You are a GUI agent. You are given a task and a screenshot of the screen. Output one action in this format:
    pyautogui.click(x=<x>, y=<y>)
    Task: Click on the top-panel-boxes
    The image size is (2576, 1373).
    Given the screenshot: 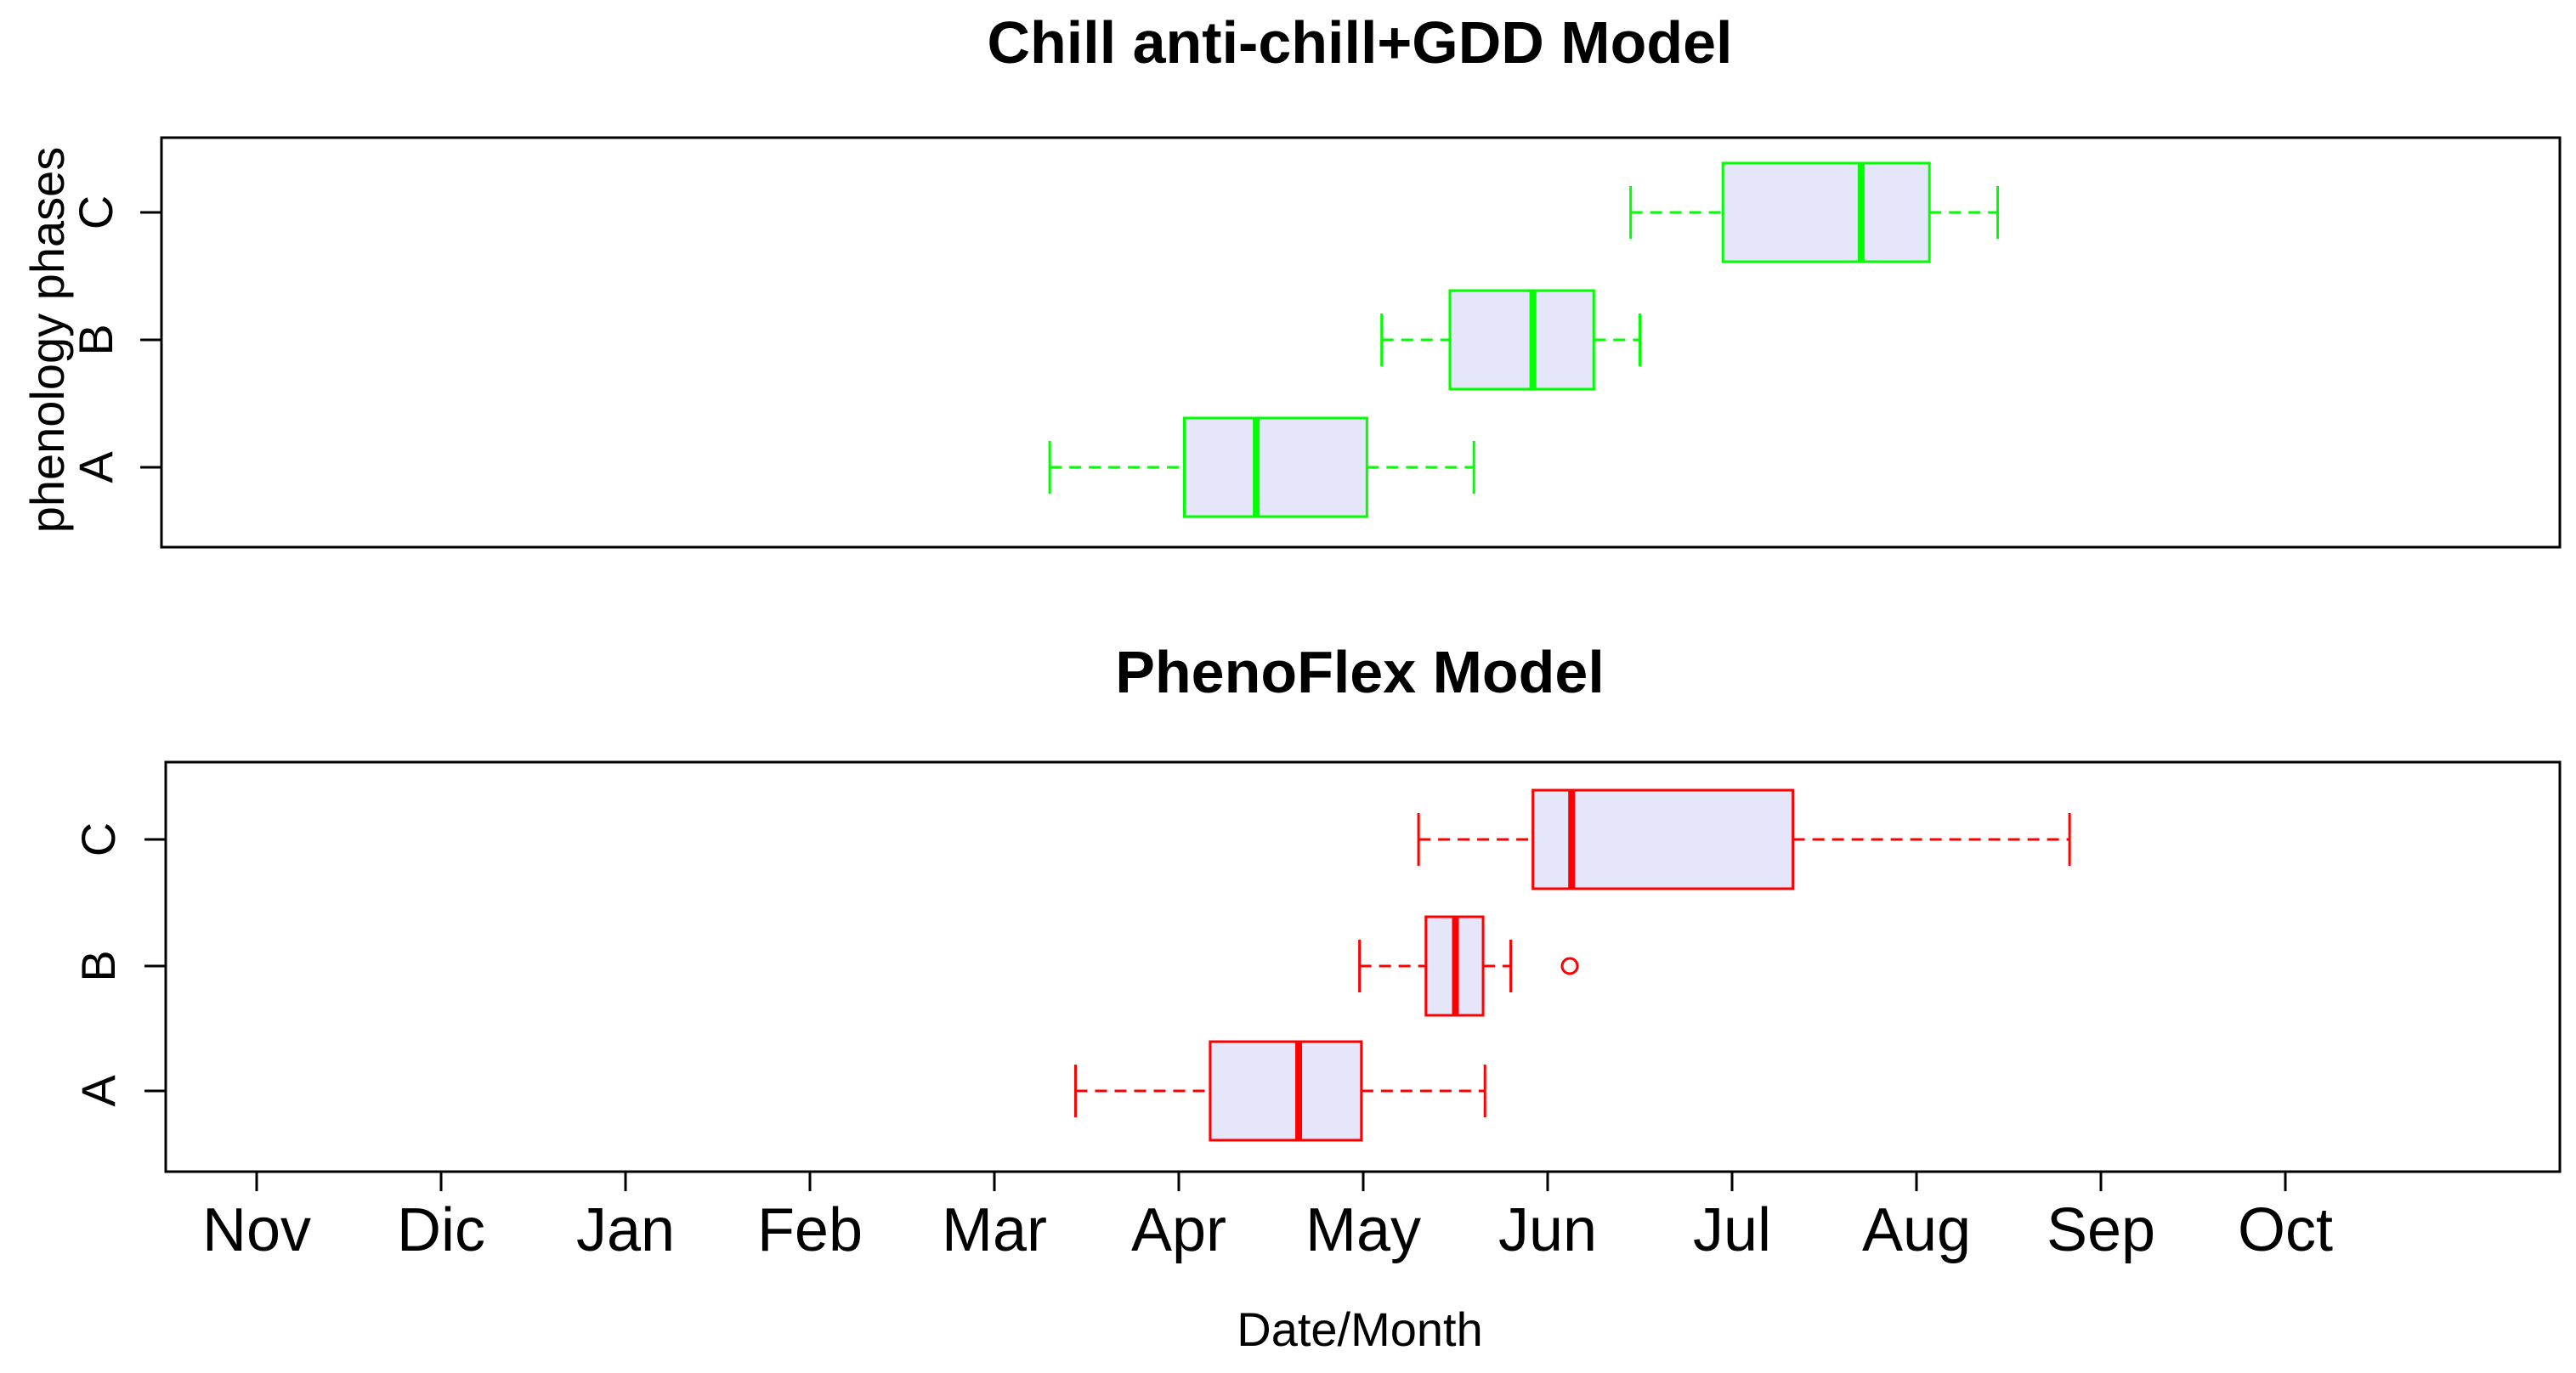 What is the action you would take?
    pyautogui.click(x=1523, y=339)
    